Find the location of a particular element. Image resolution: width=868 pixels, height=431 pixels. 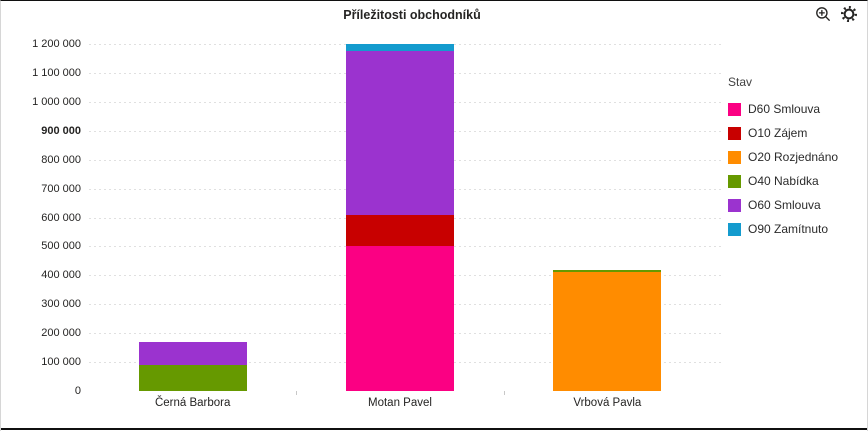

legend-label: O10 Zájem is located at coordinates (778, 133).